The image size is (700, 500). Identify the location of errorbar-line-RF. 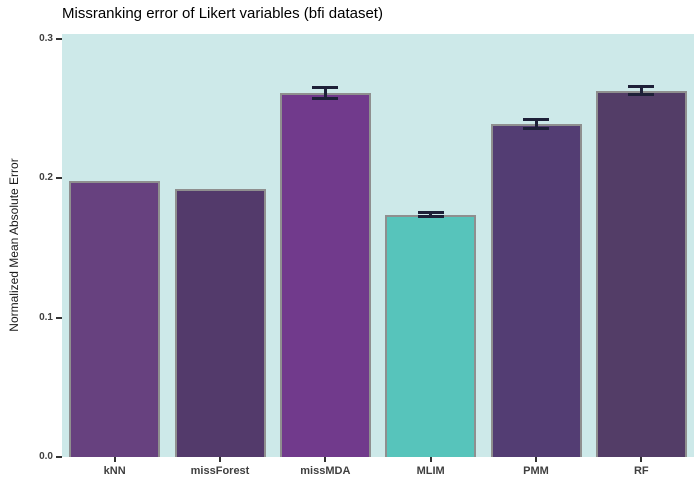
(641, 90).